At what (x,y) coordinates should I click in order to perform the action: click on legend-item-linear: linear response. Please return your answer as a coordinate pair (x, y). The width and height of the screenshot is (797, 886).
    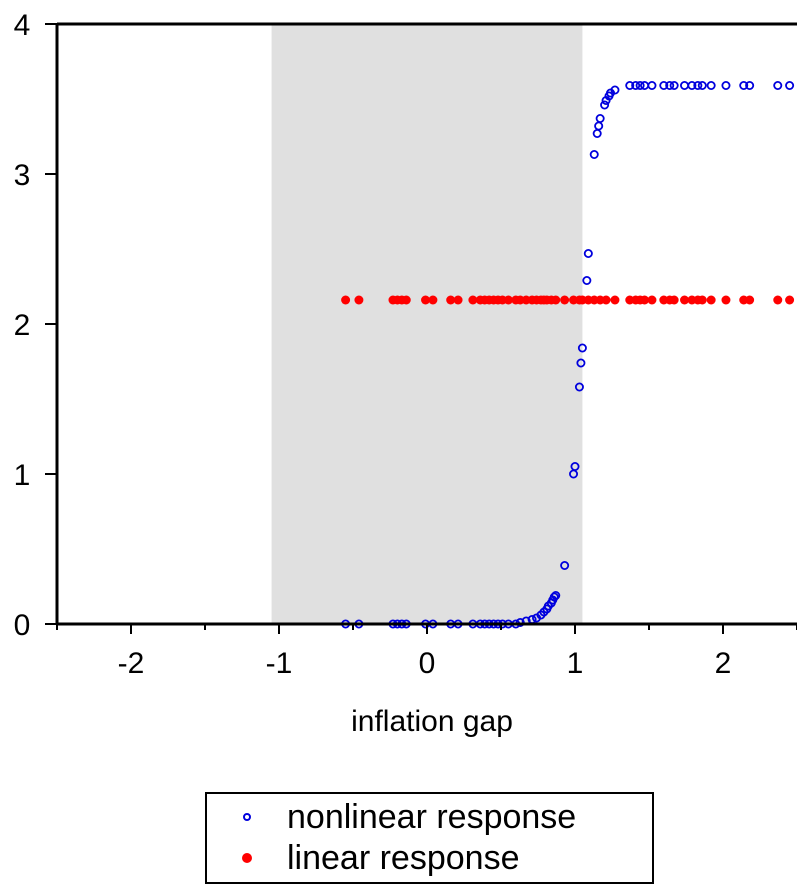
    Looking at the image, I should click on (363, 858).